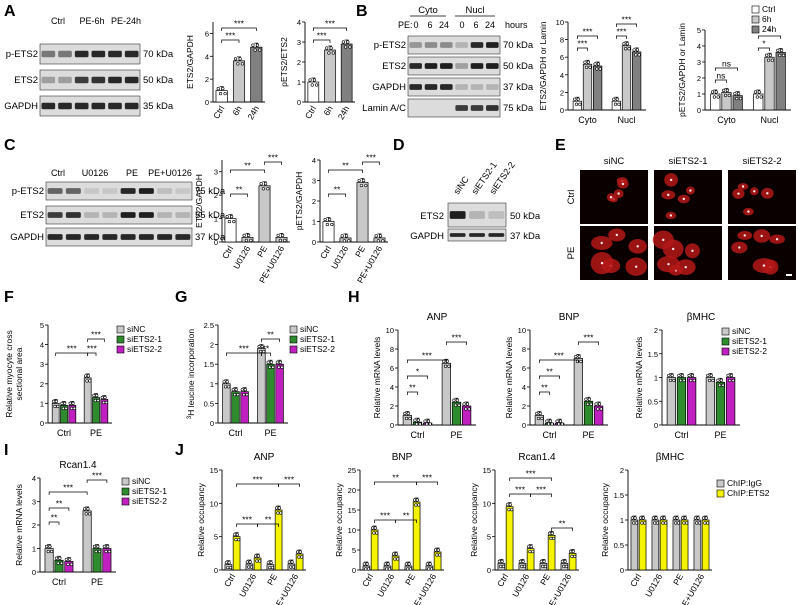  Describe the element at coordinates (524, 387) in the screenshot. I see `y-tick-label: 4` at that location.